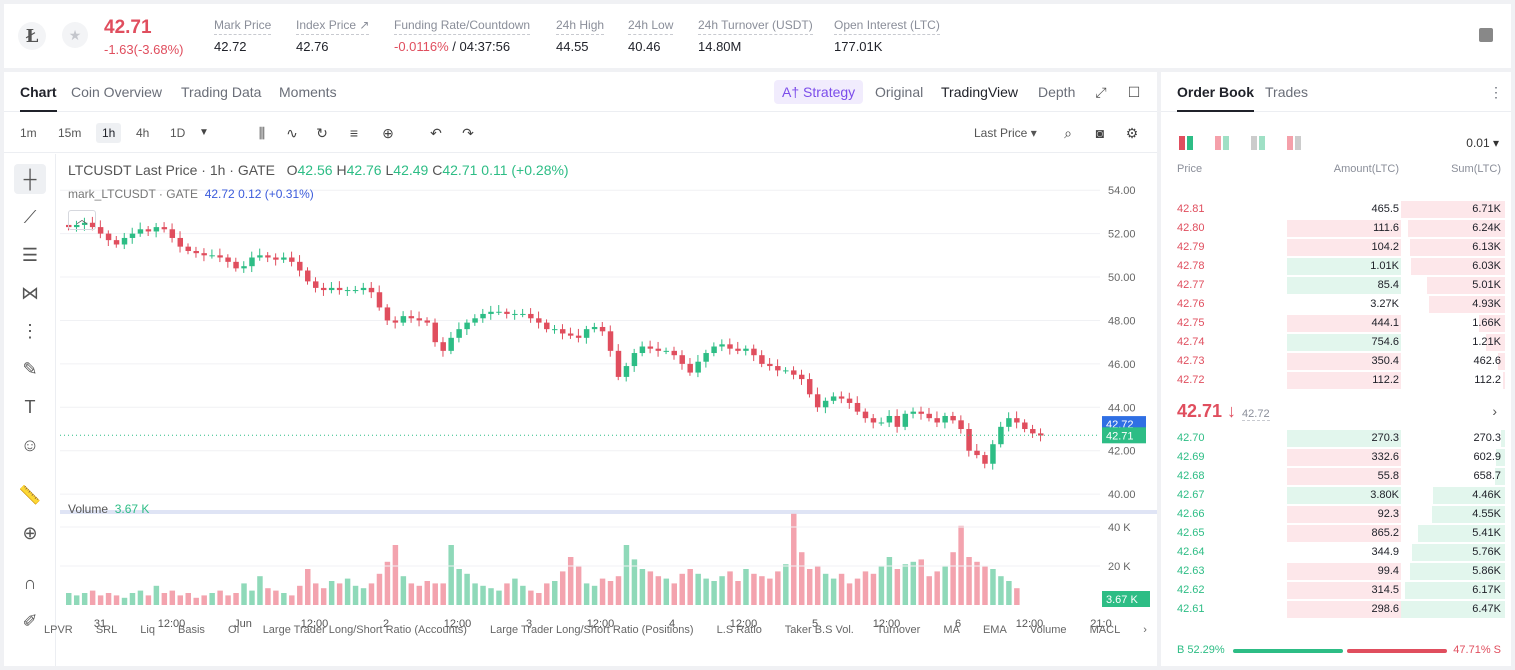 Image resolution: width=1515 pixels, height=670 pixels. I want to click on magnet-icon: ∩, so click(30, 583).